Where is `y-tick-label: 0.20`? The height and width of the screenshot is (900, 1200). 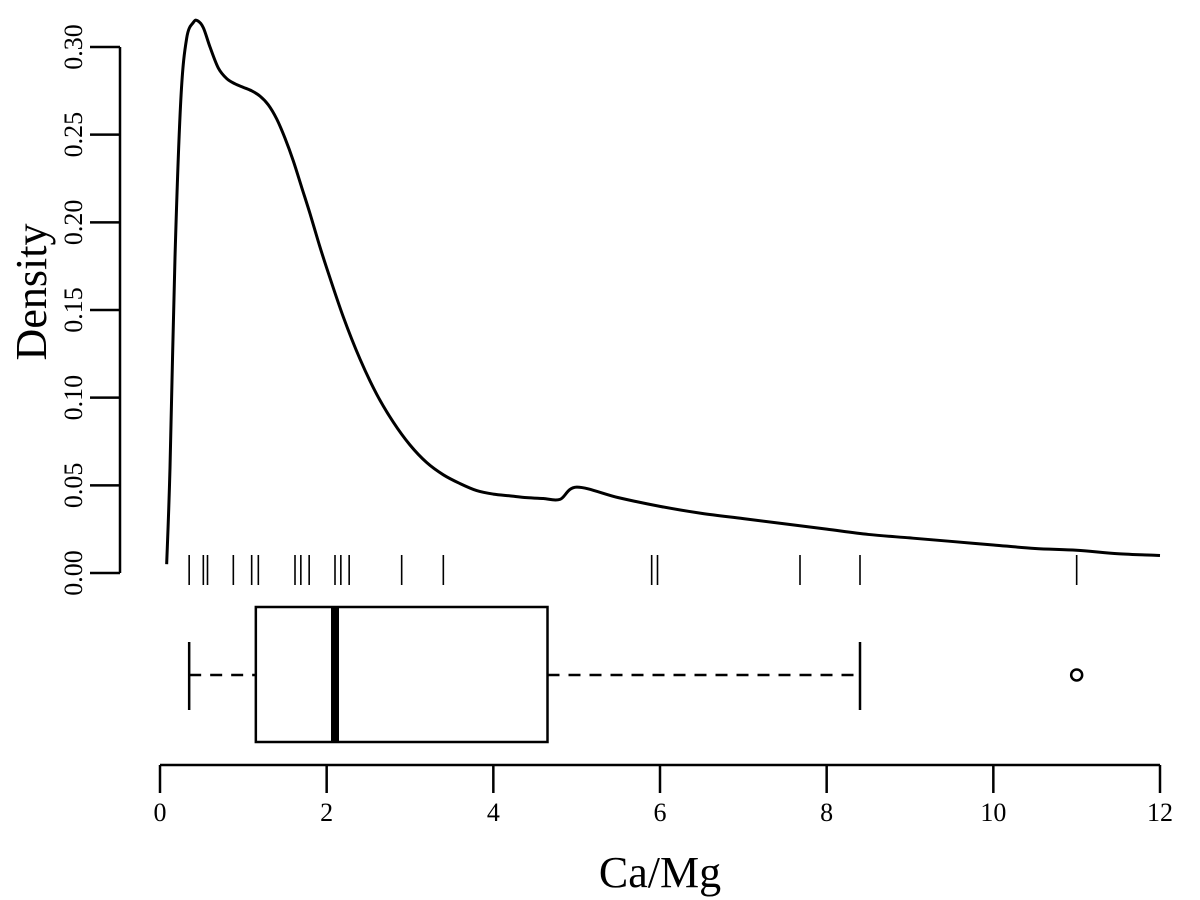 y-tick-label: 0.20 is located at coordinates (73, 223).